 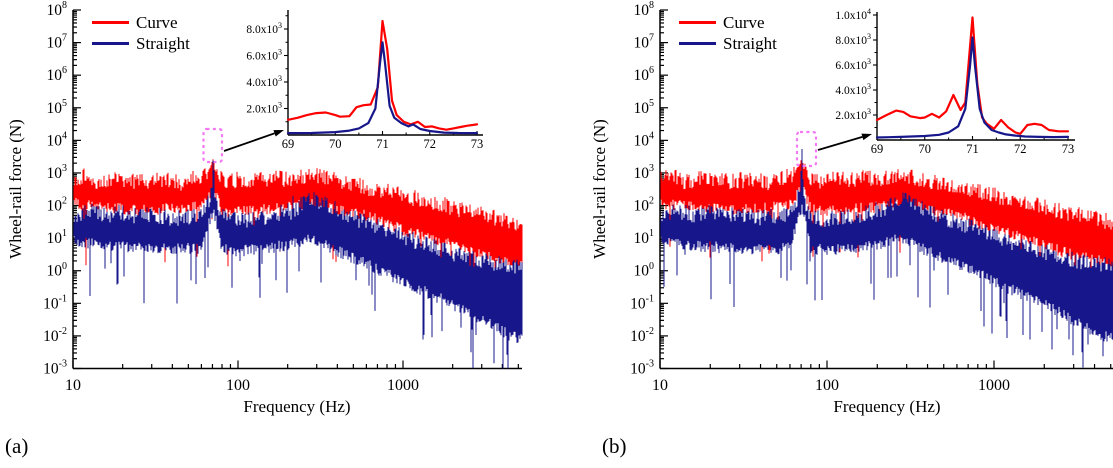 What do you see at coordinates (213, 145) in the screenshot?
I see `panel-a-peak-zoom-box` at bounding box center [213, 145].